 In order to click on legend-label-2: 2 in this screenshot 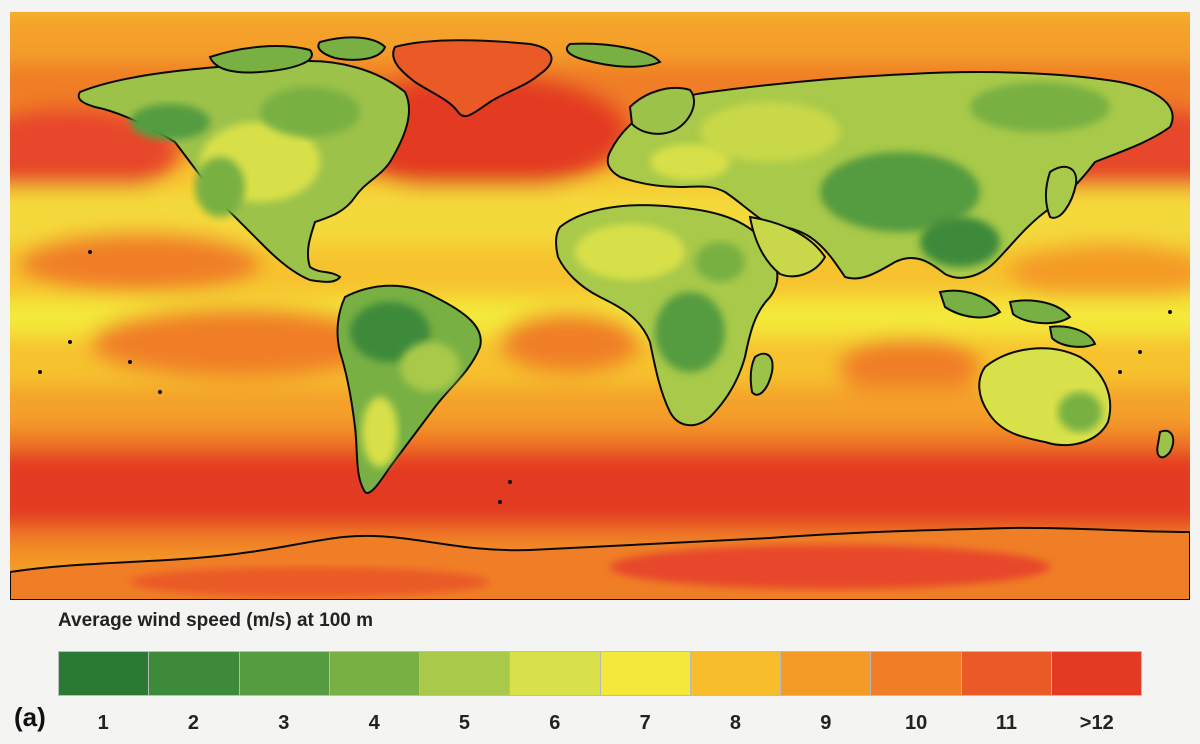, I will do `click(193, 723)`.